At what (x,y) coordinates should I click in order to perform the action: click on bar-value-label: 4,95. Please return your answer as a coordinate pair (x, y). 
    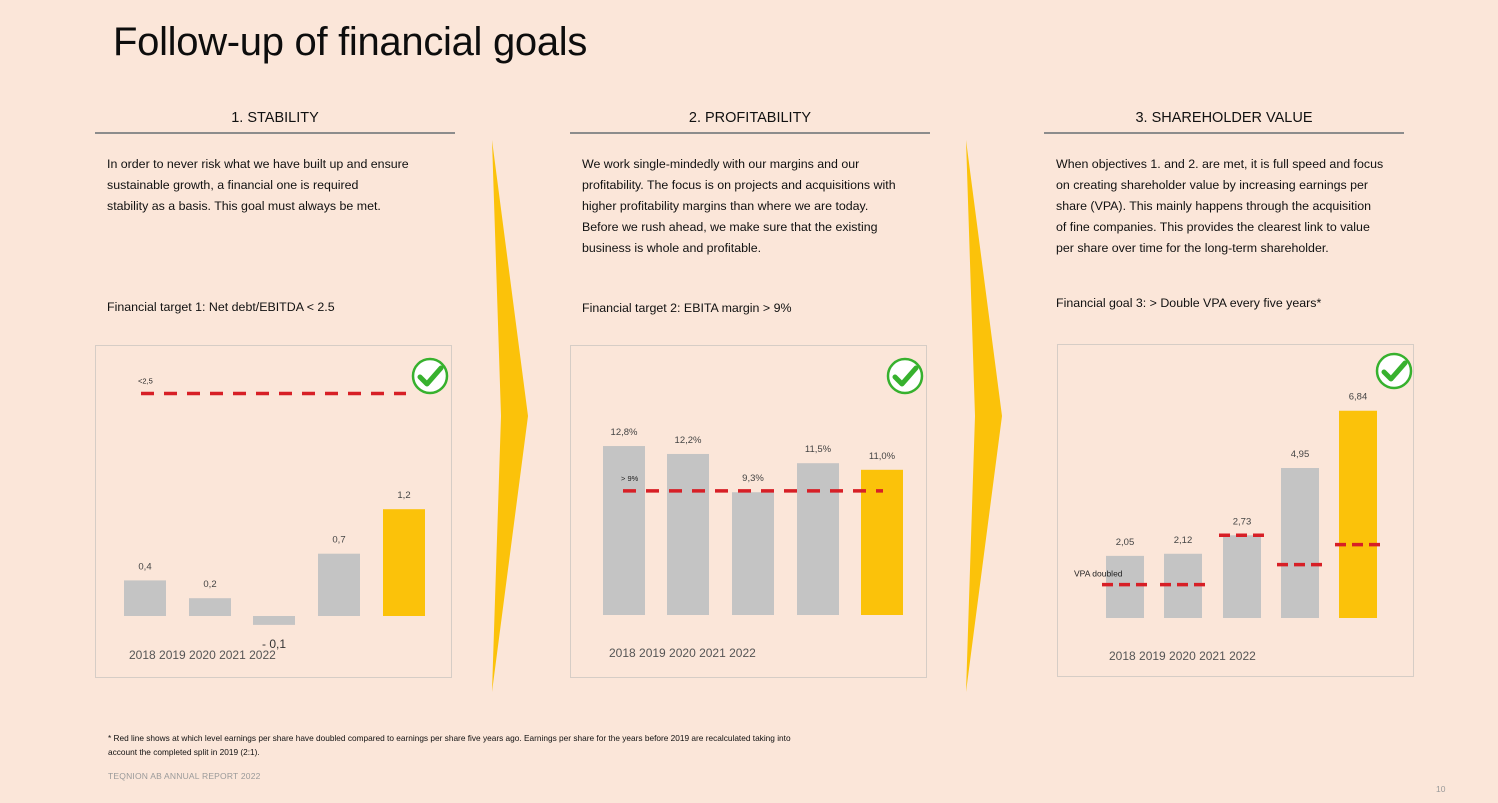
    Looking at the image, I should click on (1300, 454).